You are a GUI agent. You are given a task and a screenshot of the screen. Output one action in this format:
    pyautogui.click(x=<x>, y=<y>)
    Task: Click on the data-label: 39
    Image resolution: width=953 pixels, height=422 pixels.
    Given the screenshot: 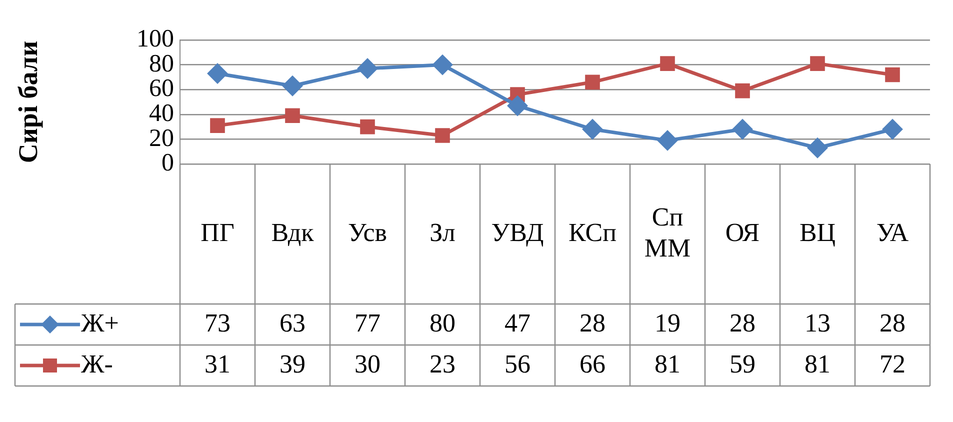 What is the action you would take?
    pyautogui.click(x=293, y=363)
    